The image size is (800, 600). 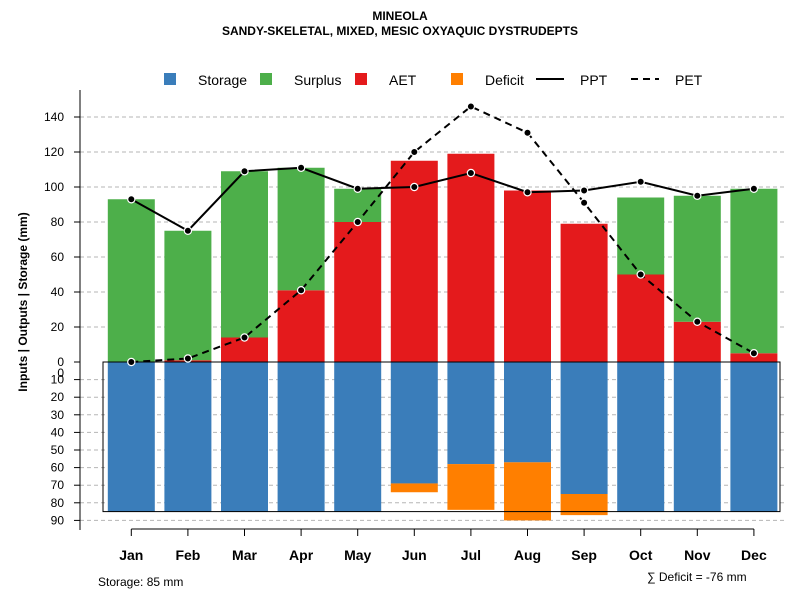 I want to click on legend: Storage Surplus AET Deficit PPT PET, so click(x=433, y=80).